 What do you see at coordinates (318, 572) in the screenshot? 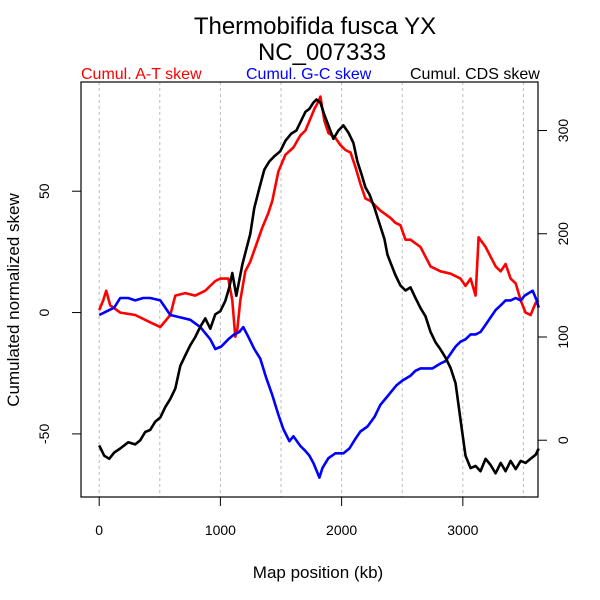
I see `x-axis-label: Map position (kb)` at bounding box center [318, 572].